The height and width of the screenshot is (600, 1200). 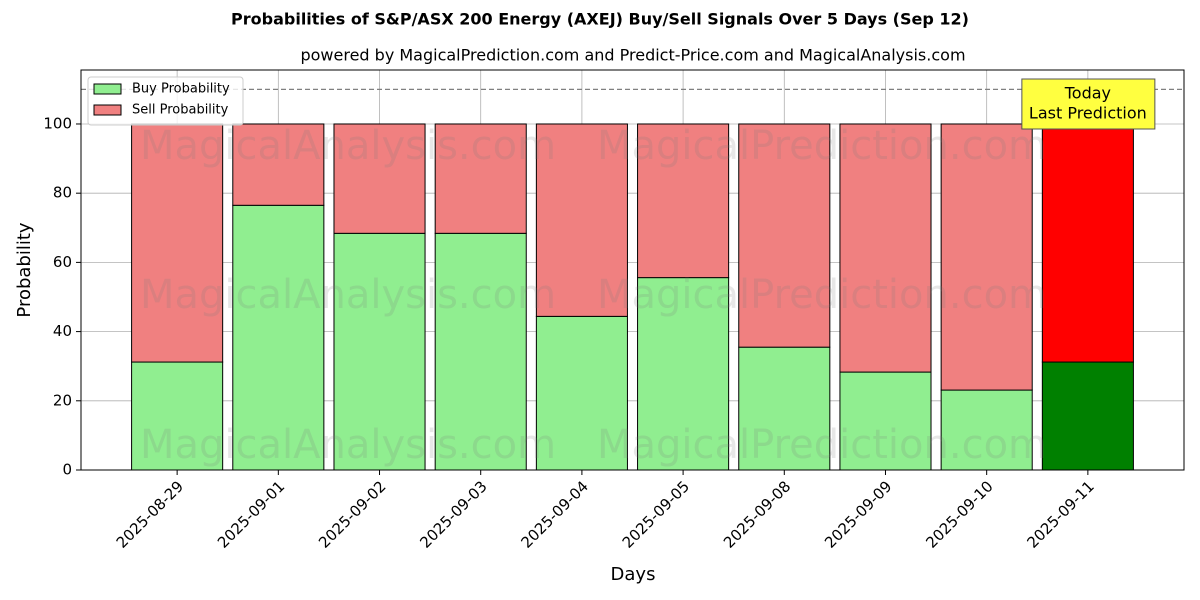 I want to click on y-tick-label: 100, so click(x=57, y=123).